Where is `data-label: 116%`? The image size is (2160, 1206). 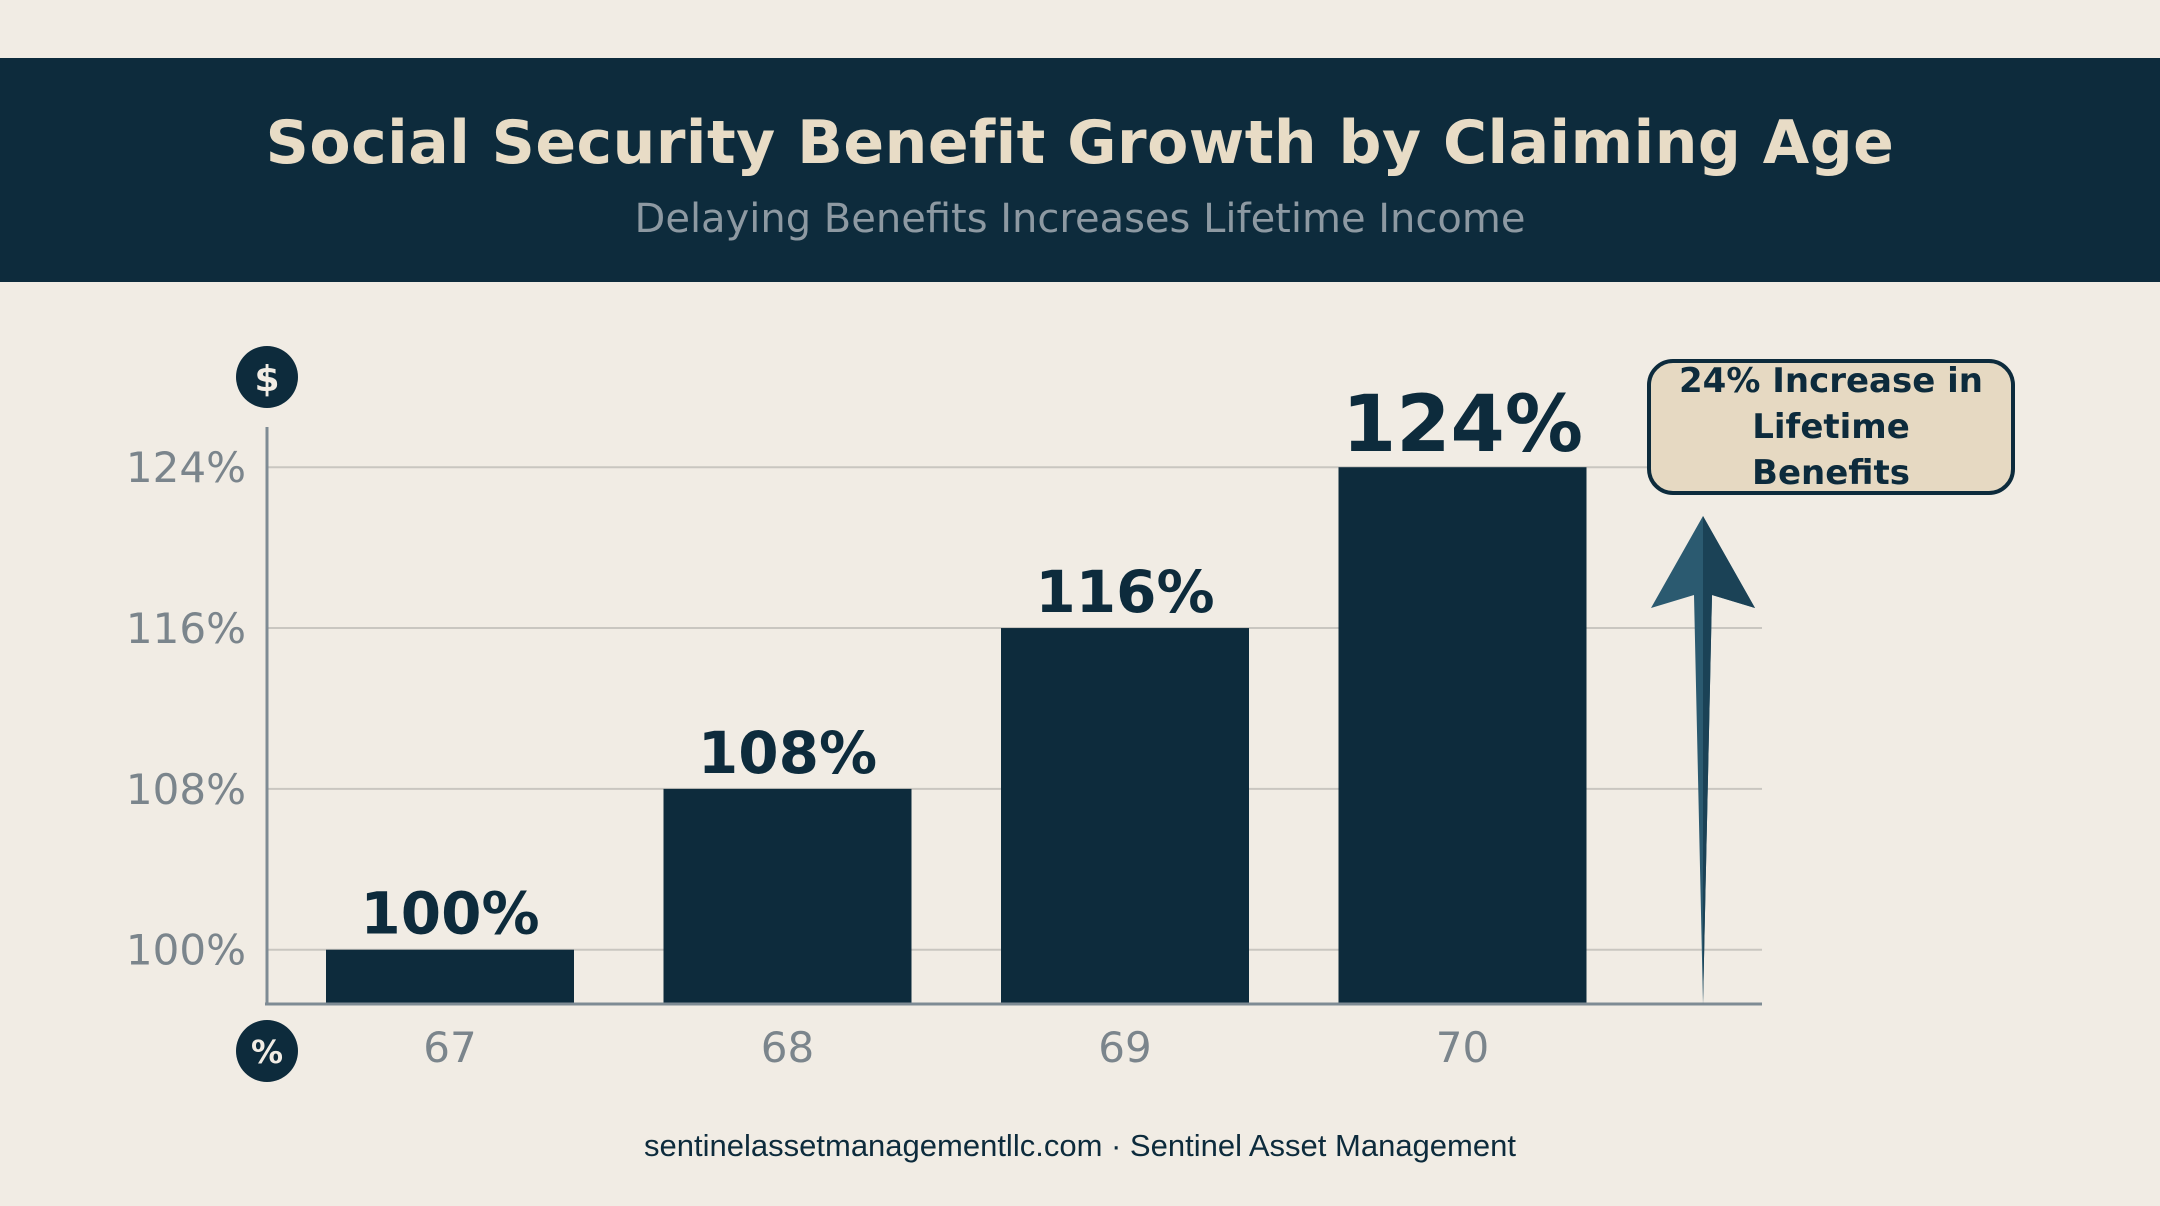 data-label: 116% is located at coordinates (1124, 592).